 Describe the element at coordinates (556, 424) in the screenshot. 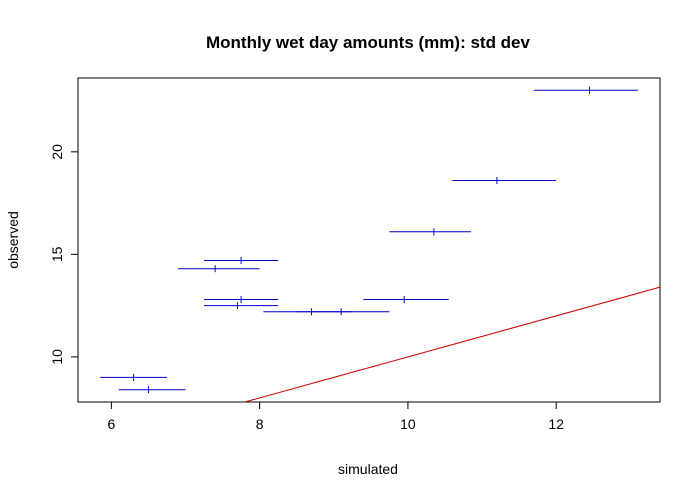

I see `x-tick-label: 12` at that location.